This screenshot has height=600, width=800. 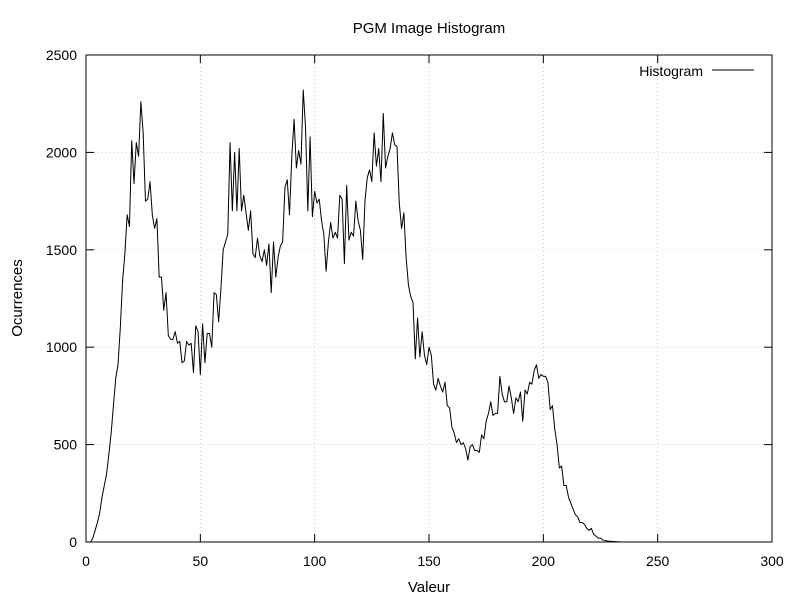 What do you see at coordinates (429, 28) in the screenshot?
I see `chart-title: PGM Image Histogram` at bounding box center [429, 28].